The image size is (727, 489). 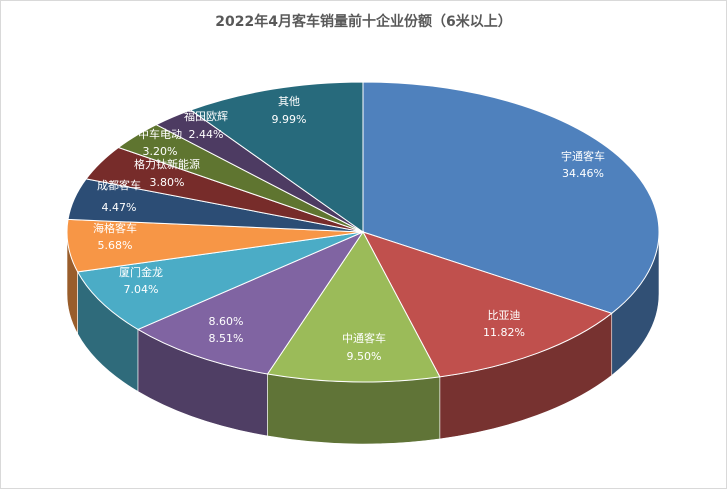 What do you see at coordinates (119, 185) in the screenshot?
I see `pie-slice-7-name: 成都客车` at bounding box center [119, 185].